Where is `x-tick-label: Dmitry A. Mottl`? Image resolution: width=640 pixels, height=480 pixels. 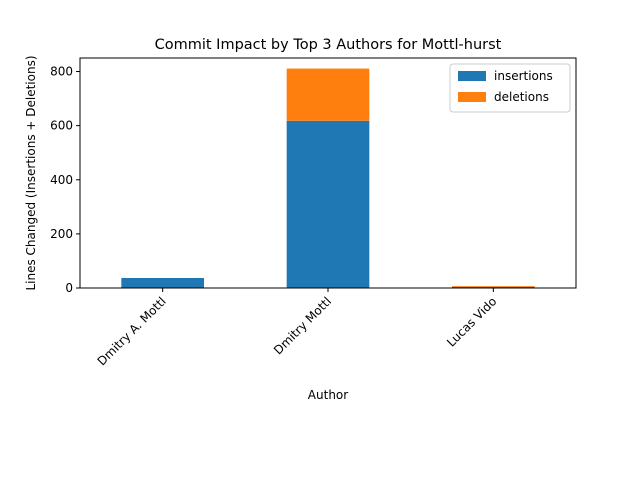 x-tick-label: Dmitry A. Mottl is located at coordinates (132, 331).